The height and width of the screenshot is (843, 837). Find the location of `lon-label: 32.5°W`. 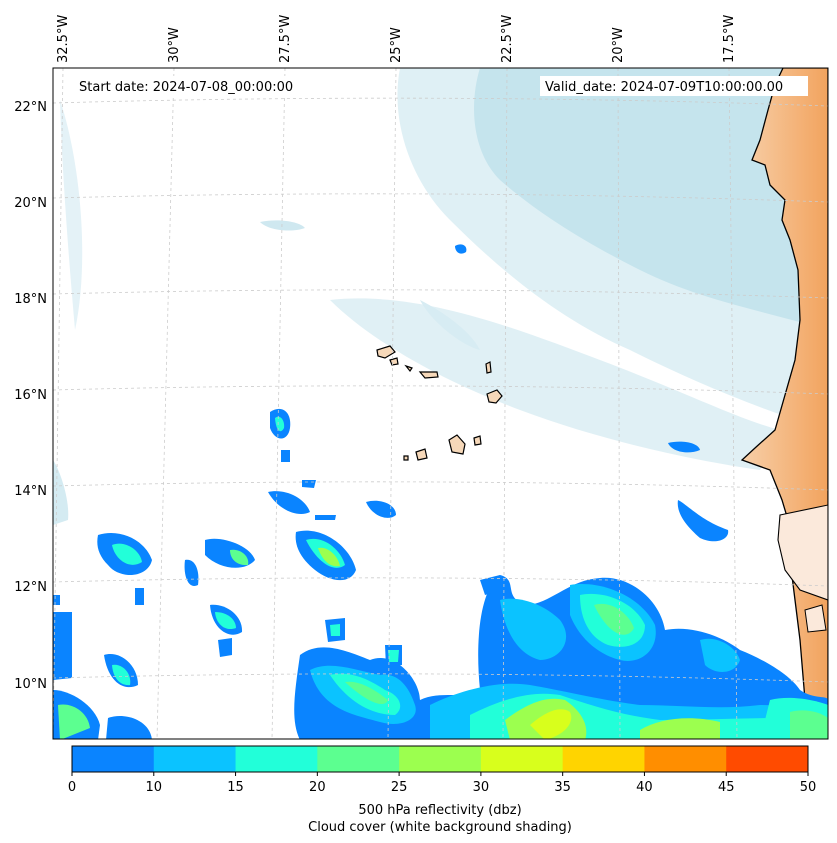

lon-label: 32.5°W is located at coordinates (63, 39).